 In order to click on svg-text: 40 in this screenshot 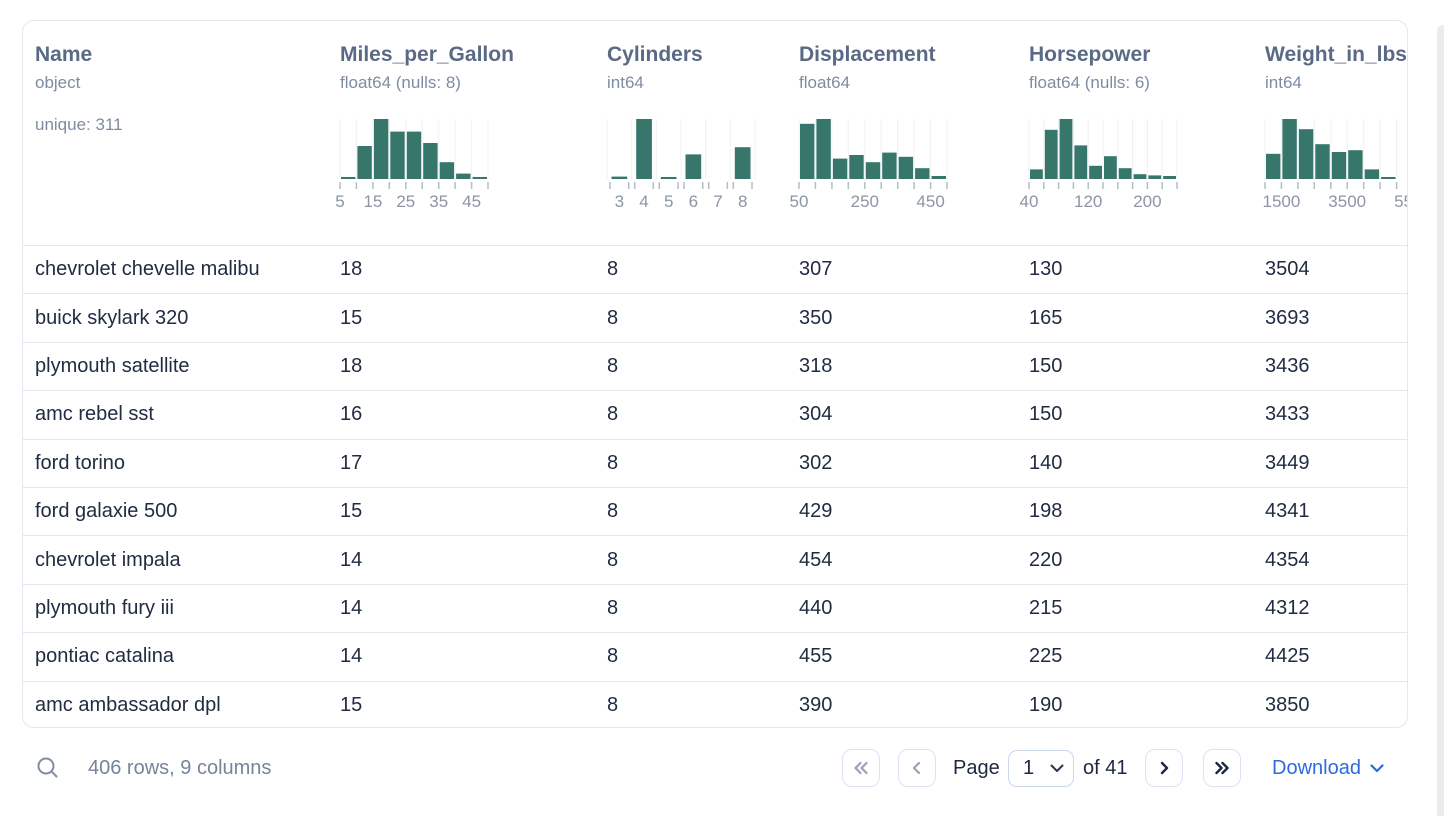, I will do `click(1029, 201)`.